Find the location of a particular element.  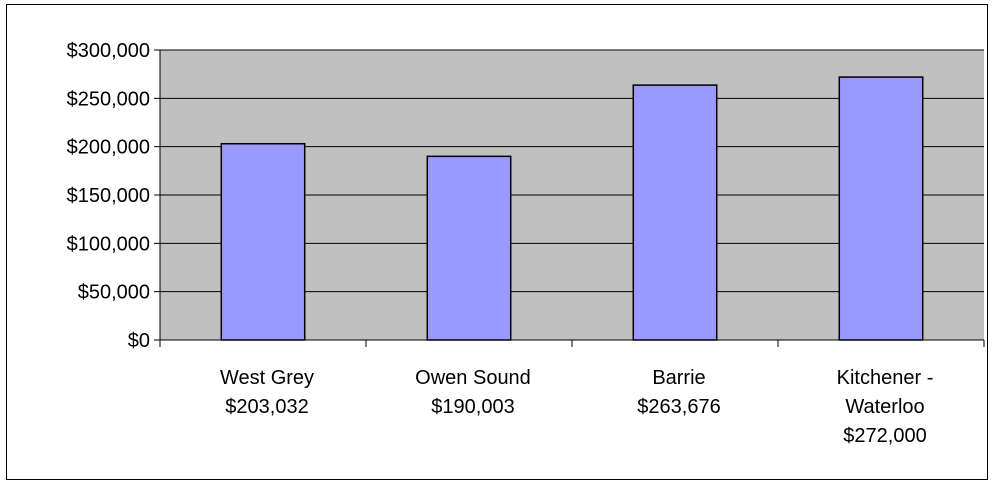

y-tick-label: $100,000 is located at coordinates (108, 244).